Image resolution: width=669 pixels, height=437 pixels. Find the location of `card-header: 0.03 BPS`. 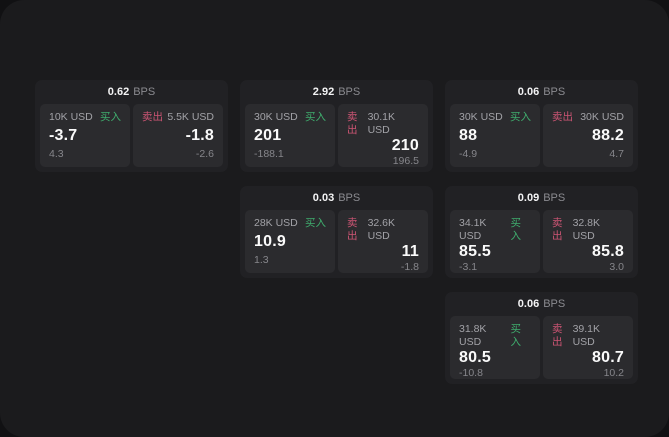

card-header: 0.03 BPS is located at coordinates (336, 198).